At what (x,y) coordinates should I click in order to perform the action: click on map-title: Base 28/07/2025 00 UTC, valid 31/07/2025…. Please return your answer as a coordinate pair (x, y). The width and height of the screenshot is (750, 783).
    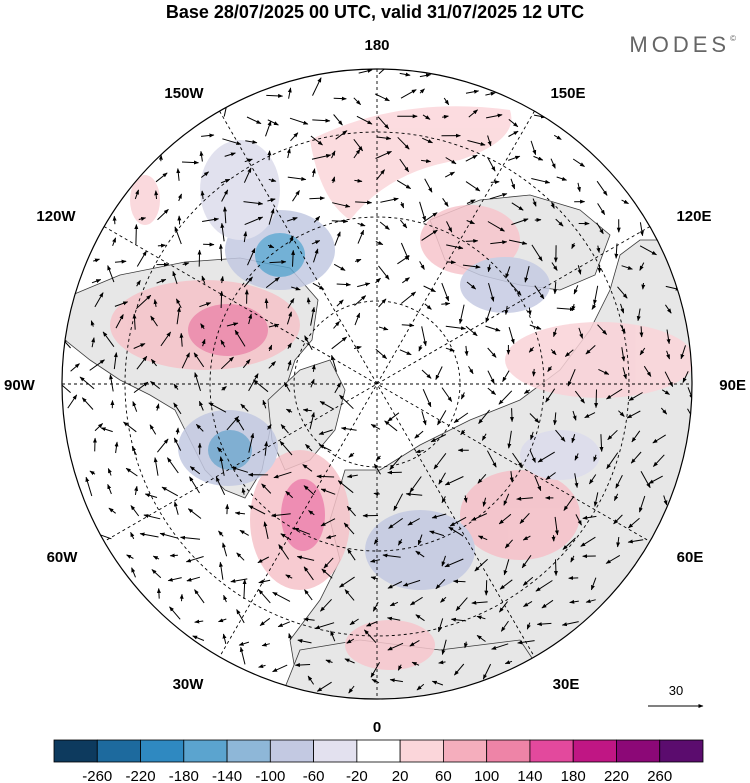
    Looking at the image, I should click on (375, 12).